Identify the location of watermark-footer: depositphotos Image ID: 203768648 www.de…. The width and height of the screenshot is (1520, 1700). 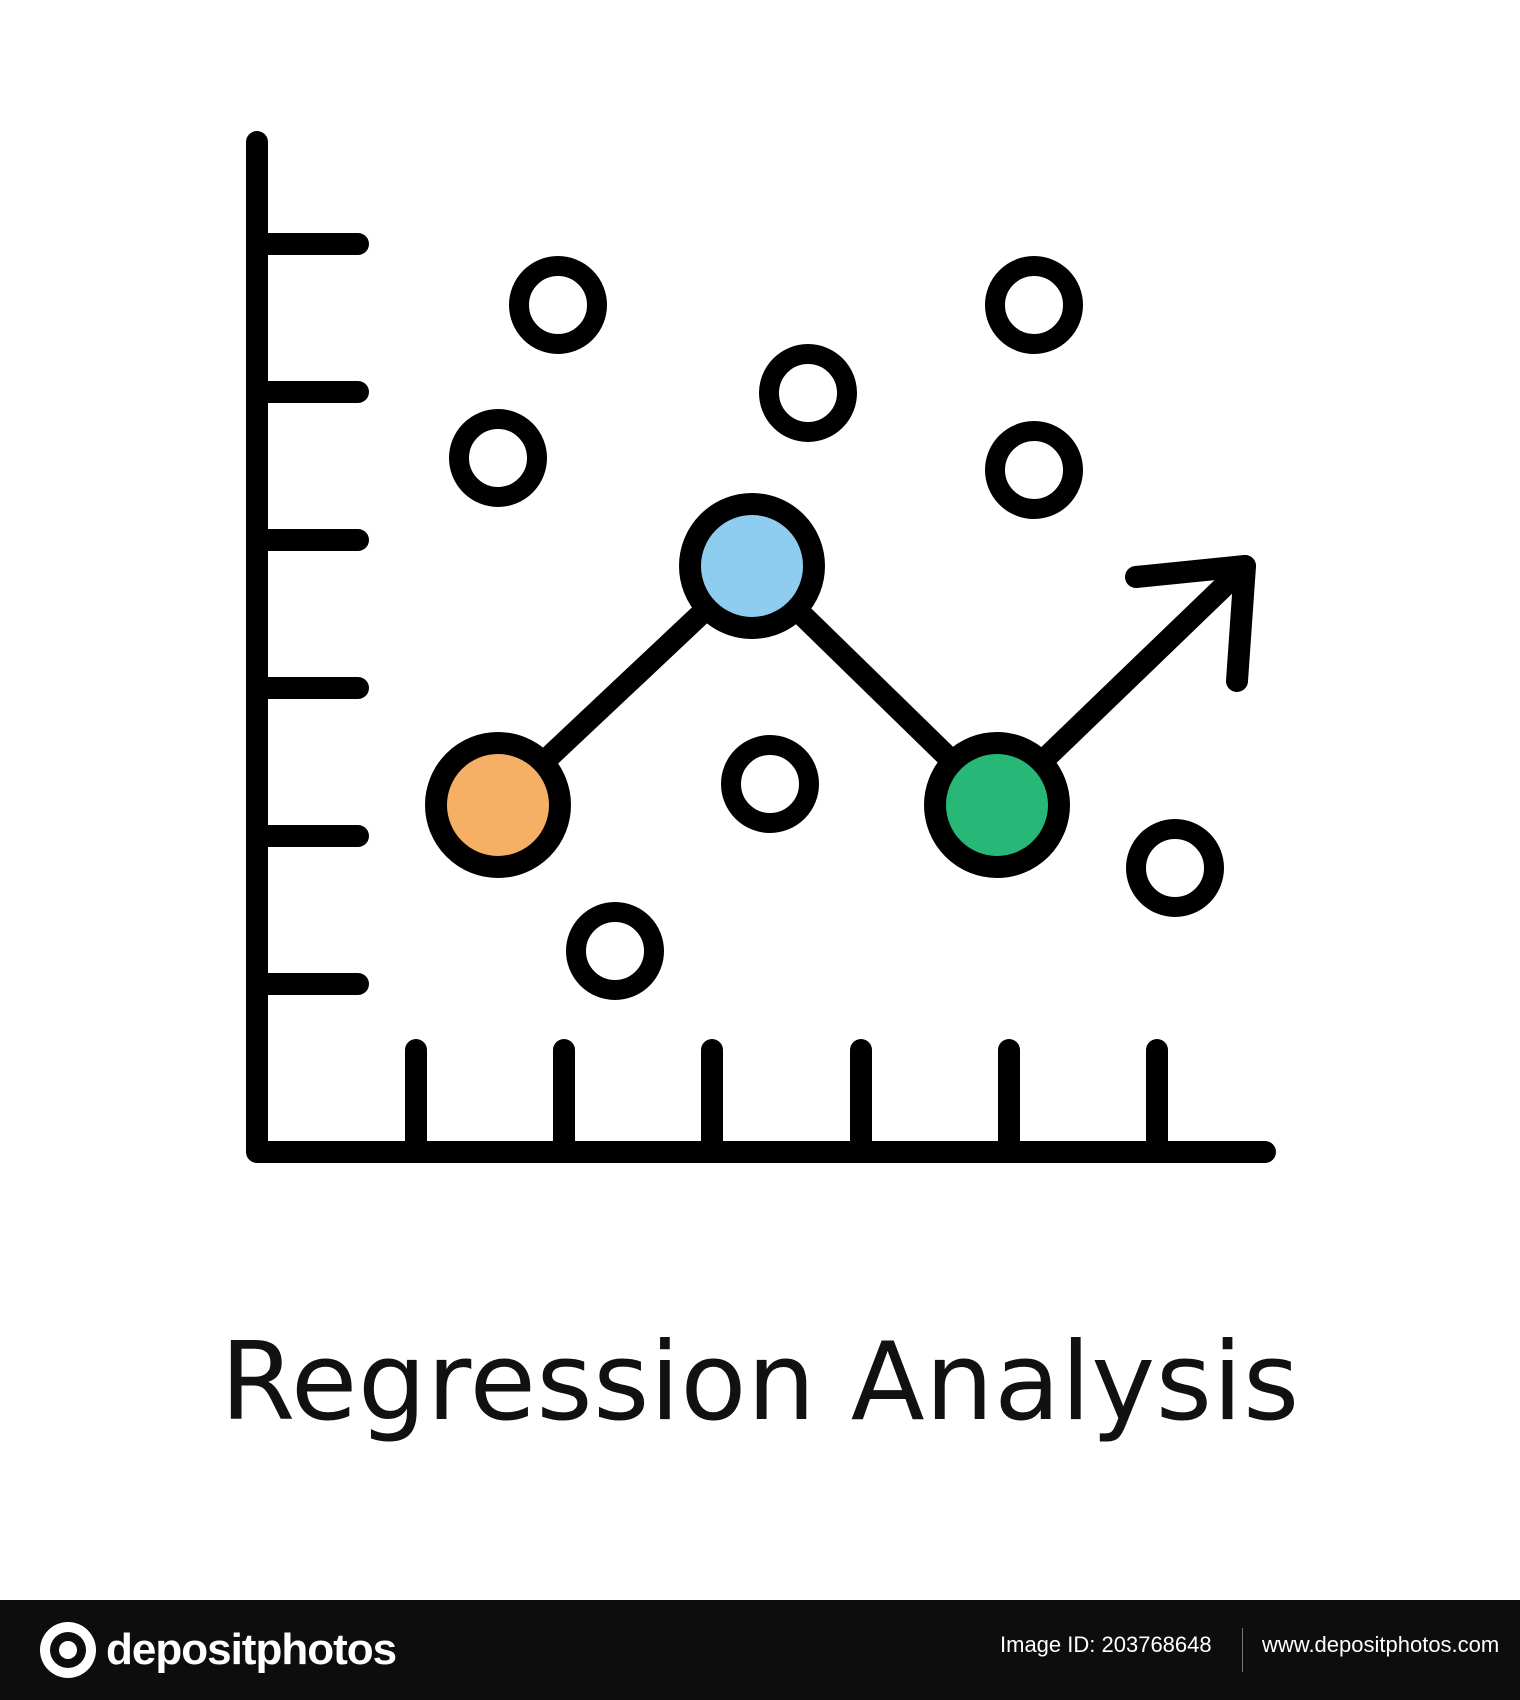
(760, 1650).